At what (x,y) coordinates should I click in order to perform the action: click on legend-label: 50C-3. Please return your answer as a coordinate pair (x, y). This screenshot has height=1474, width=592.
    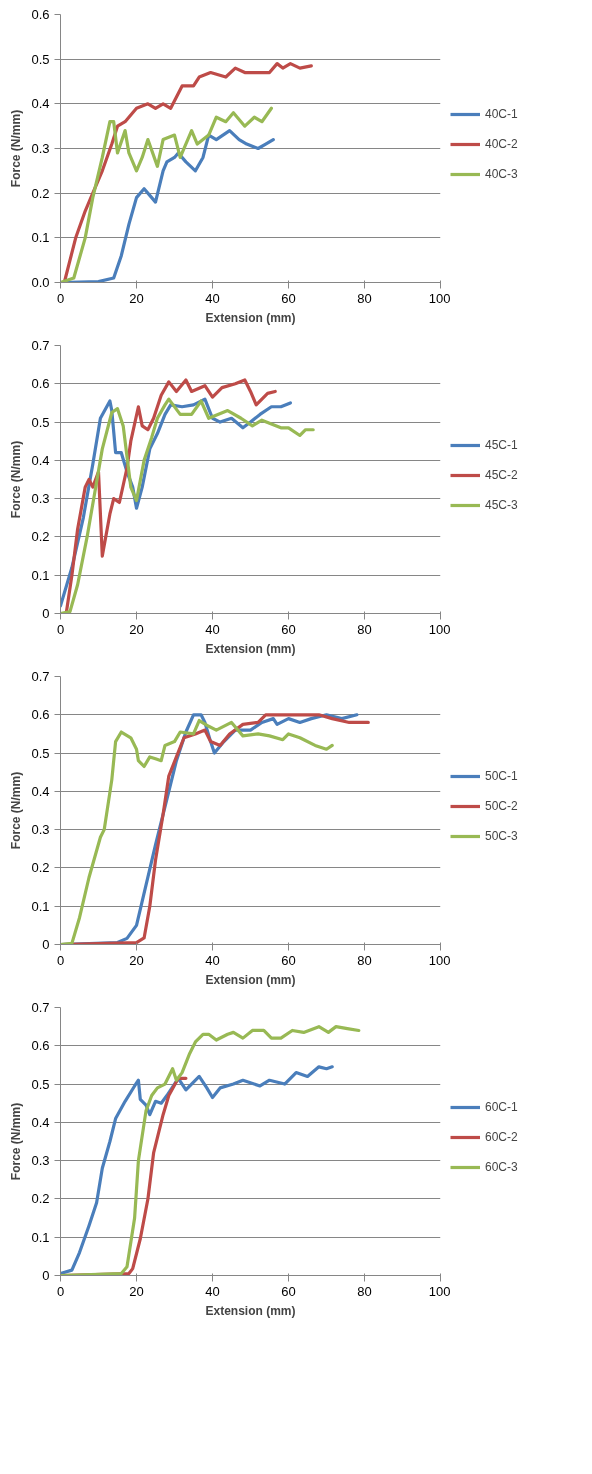
    Looking at the image, I should click on (501, 835).